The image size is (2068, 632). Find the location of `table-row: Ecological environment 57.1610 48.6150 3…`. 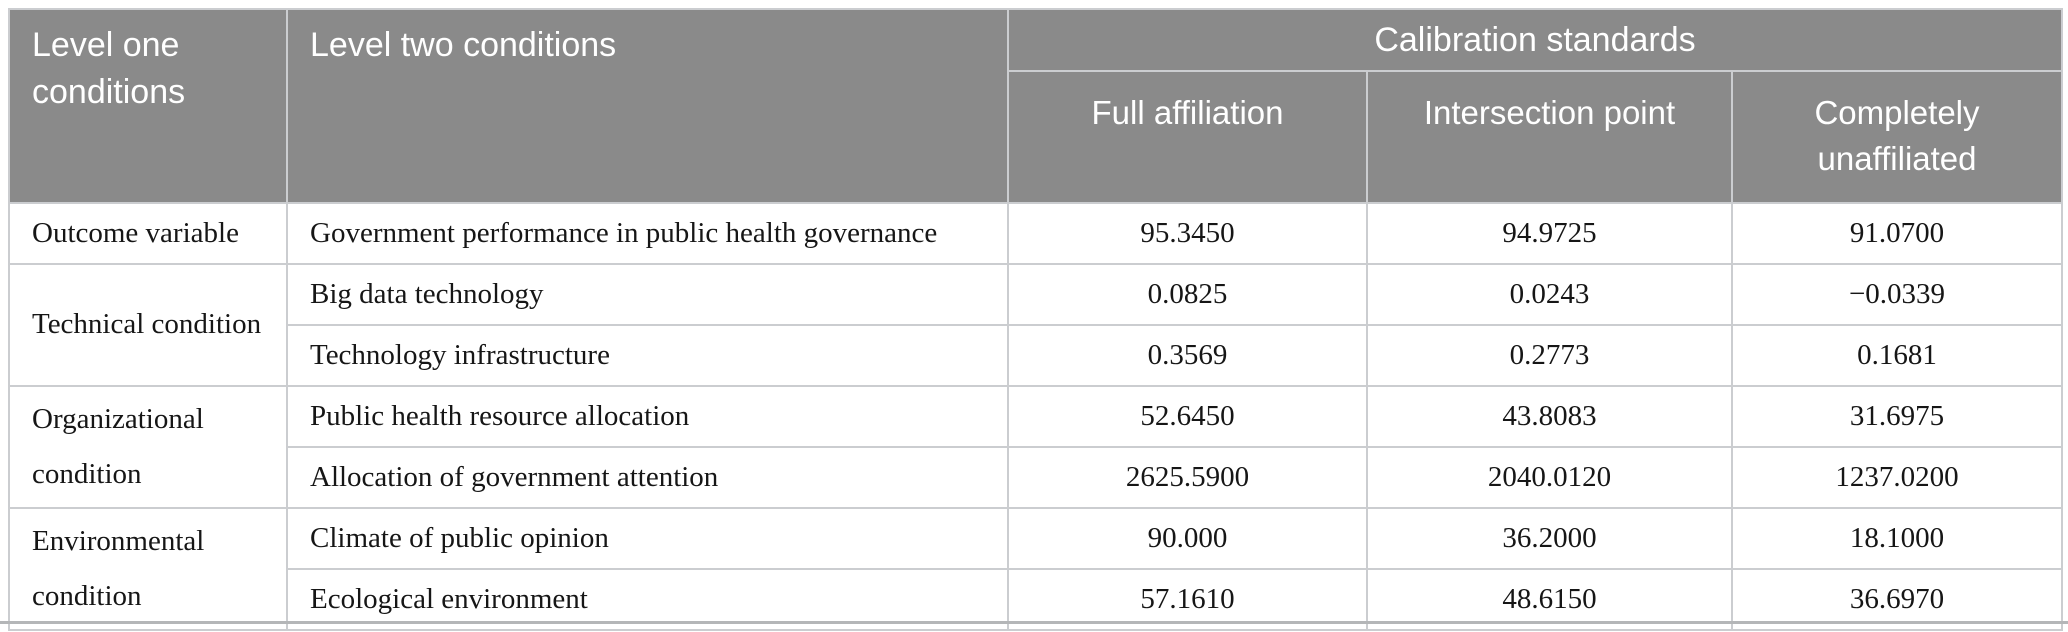

table-row: Ecological environment 57.1610 48.6150 3… is located at coordinates (1036, 599).